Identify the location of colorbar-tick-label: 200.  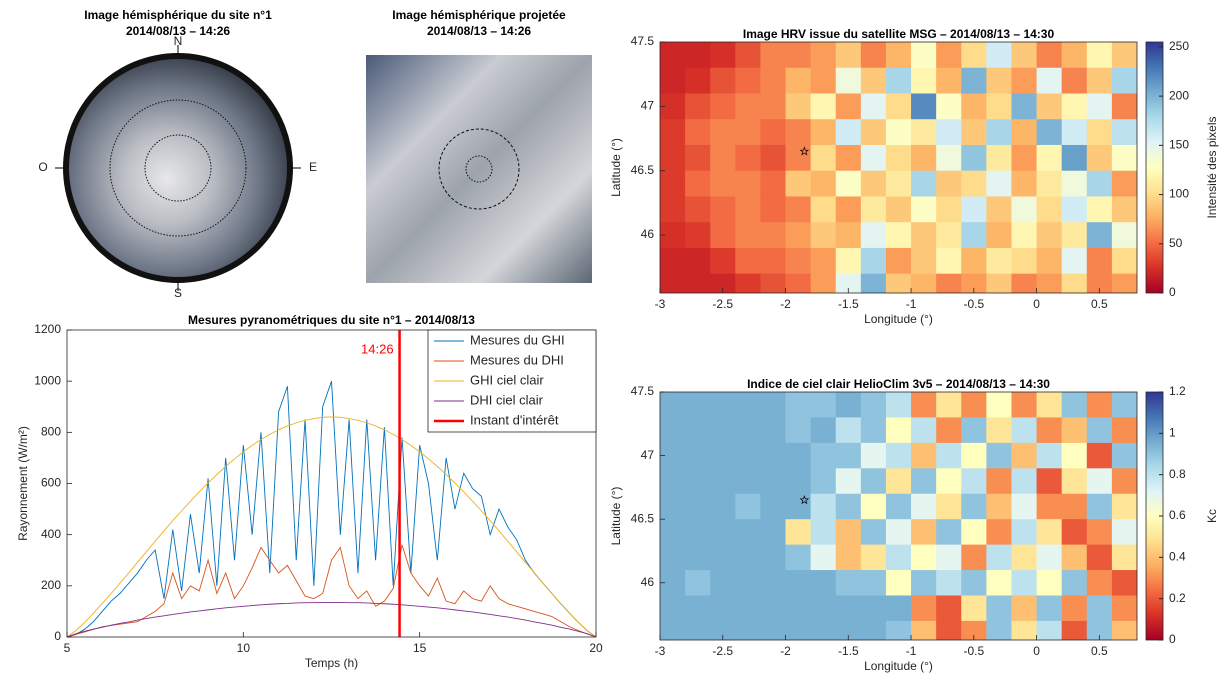
(1179, 95).